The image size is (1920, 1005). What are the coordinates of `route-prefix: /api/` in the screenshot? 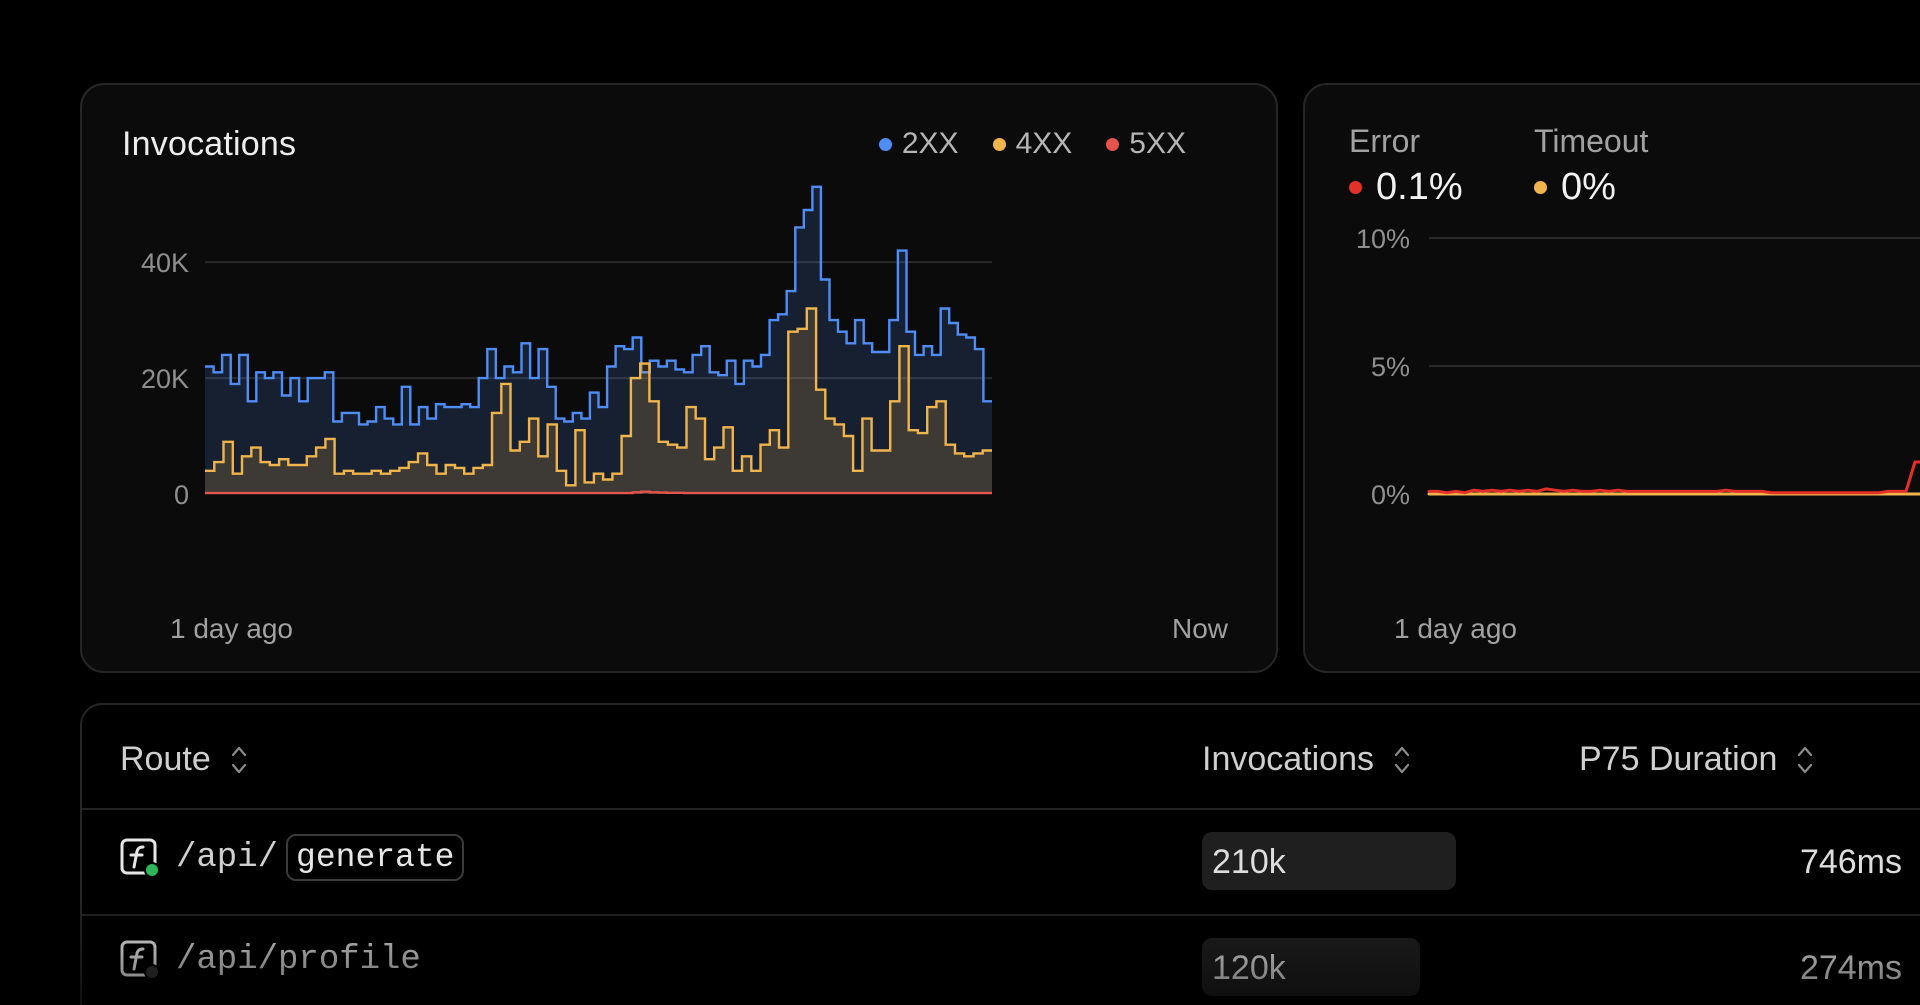 It's located at (227, 857).